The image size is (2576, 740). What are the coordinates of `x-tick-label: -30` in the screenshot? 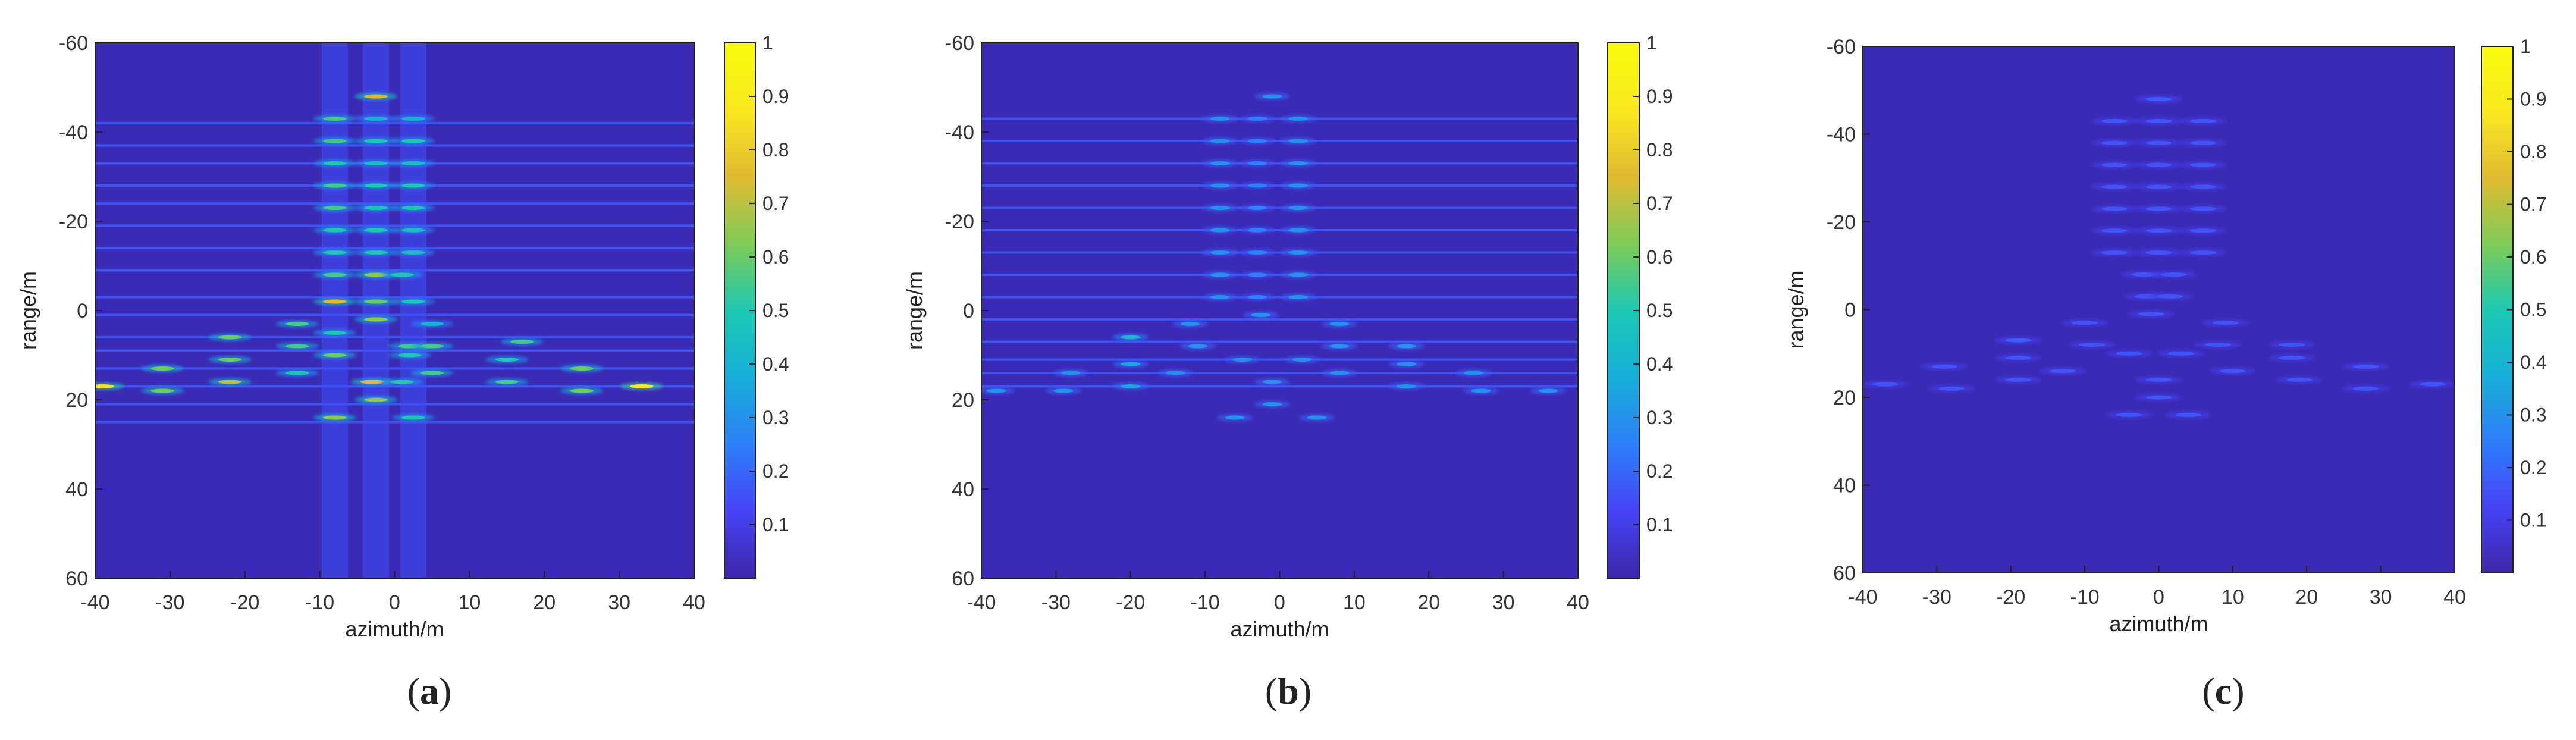 It's located at (1056, 602).